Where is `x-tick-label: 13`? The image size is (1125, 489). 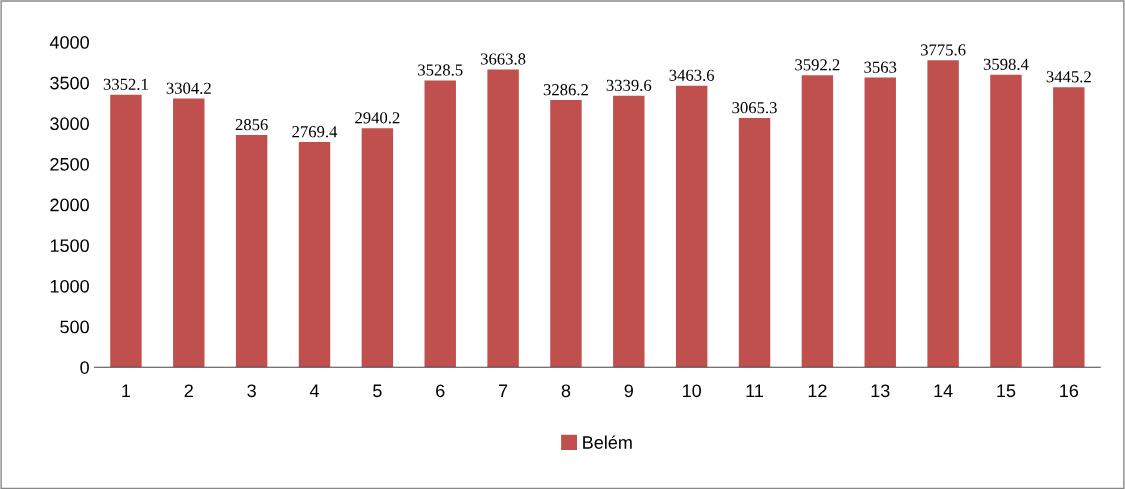 x-tick-label: 13 is located at coordinates (880, 391).